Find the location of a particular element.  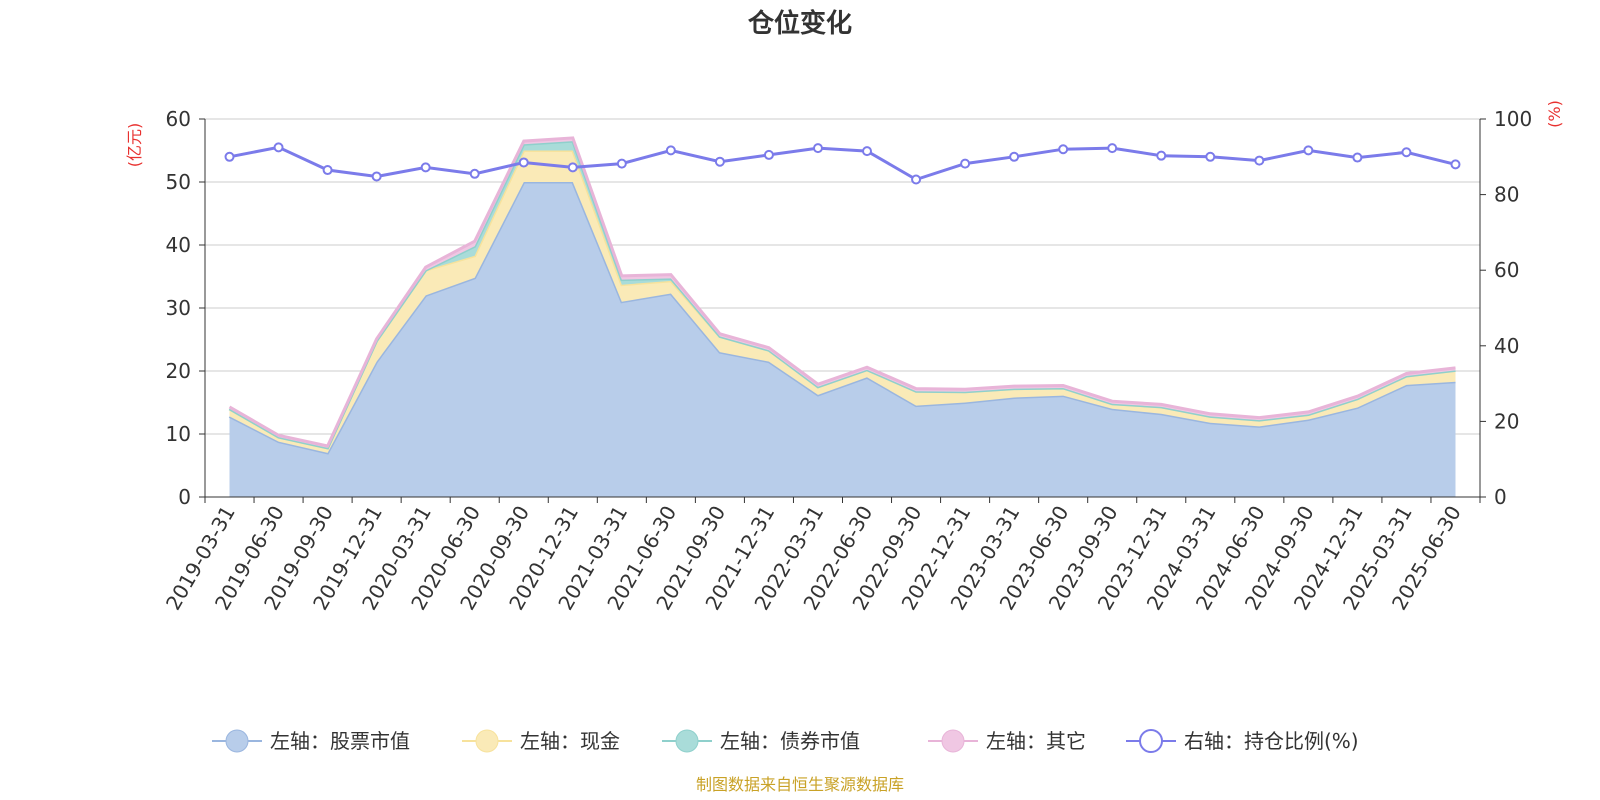

right-tick-label: 0 is located at coordinates (1500, 497).